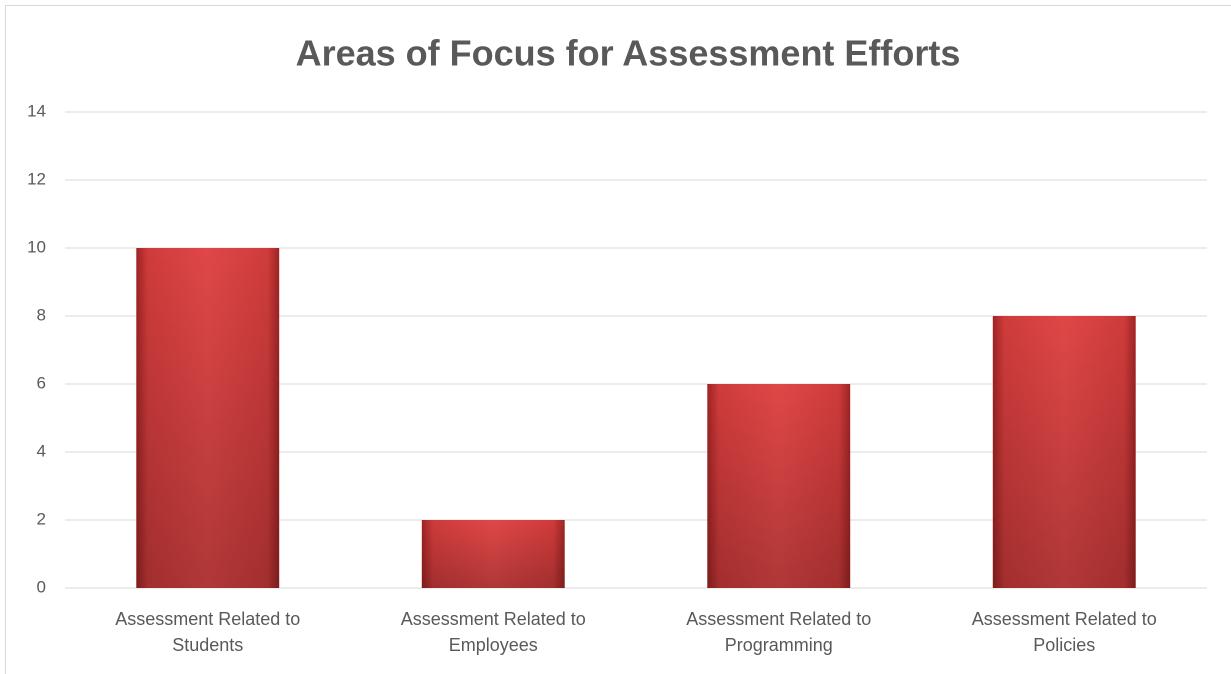 The height and width of the screenshot is (674, 1231). Describe the element at coordinates (628, 53) in the screenshot. I see `chart-title: Areas of Focus for Assessment Efforts` at that location.